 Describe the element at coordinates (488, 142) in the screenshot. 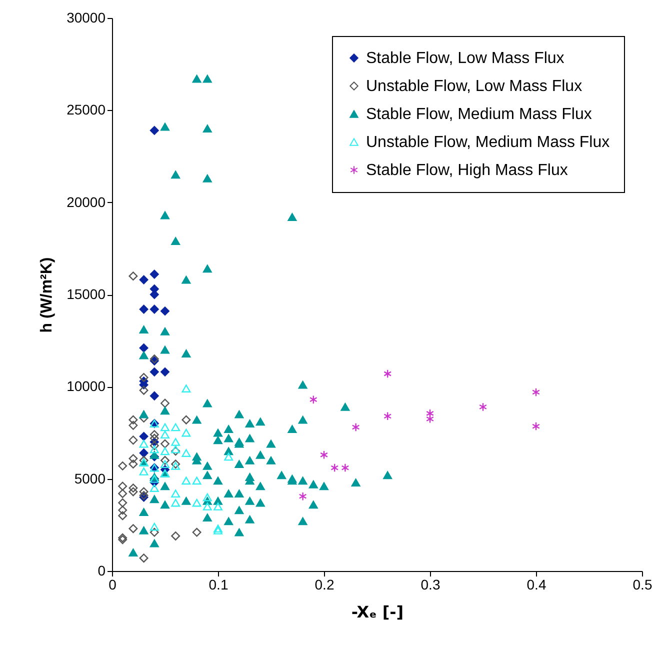

I see `legend-label: Unstable Flow, Medium Mass Flux` at that location.